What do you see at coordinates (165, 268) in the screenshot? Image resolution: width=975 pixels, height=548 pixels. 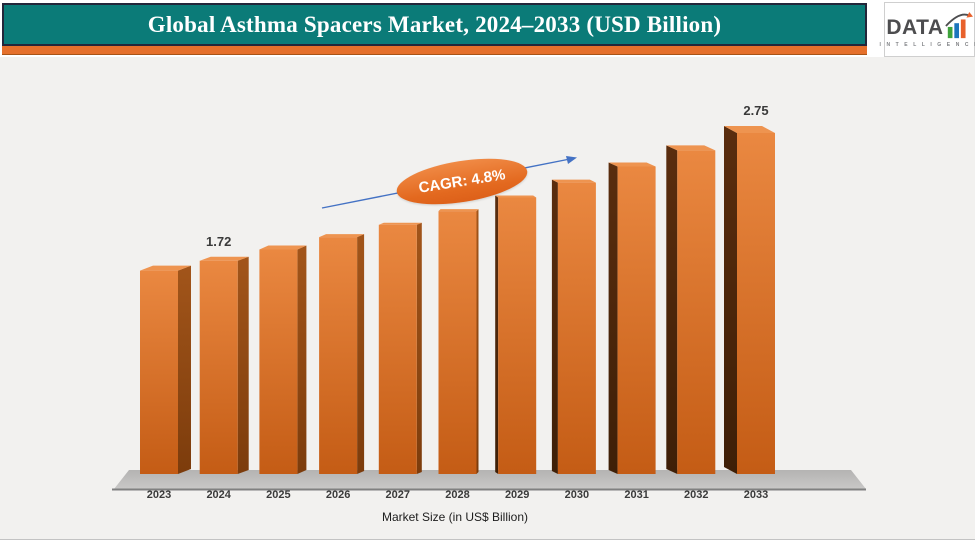 I see `bar-top-2023` at bounding box center [165, 268].